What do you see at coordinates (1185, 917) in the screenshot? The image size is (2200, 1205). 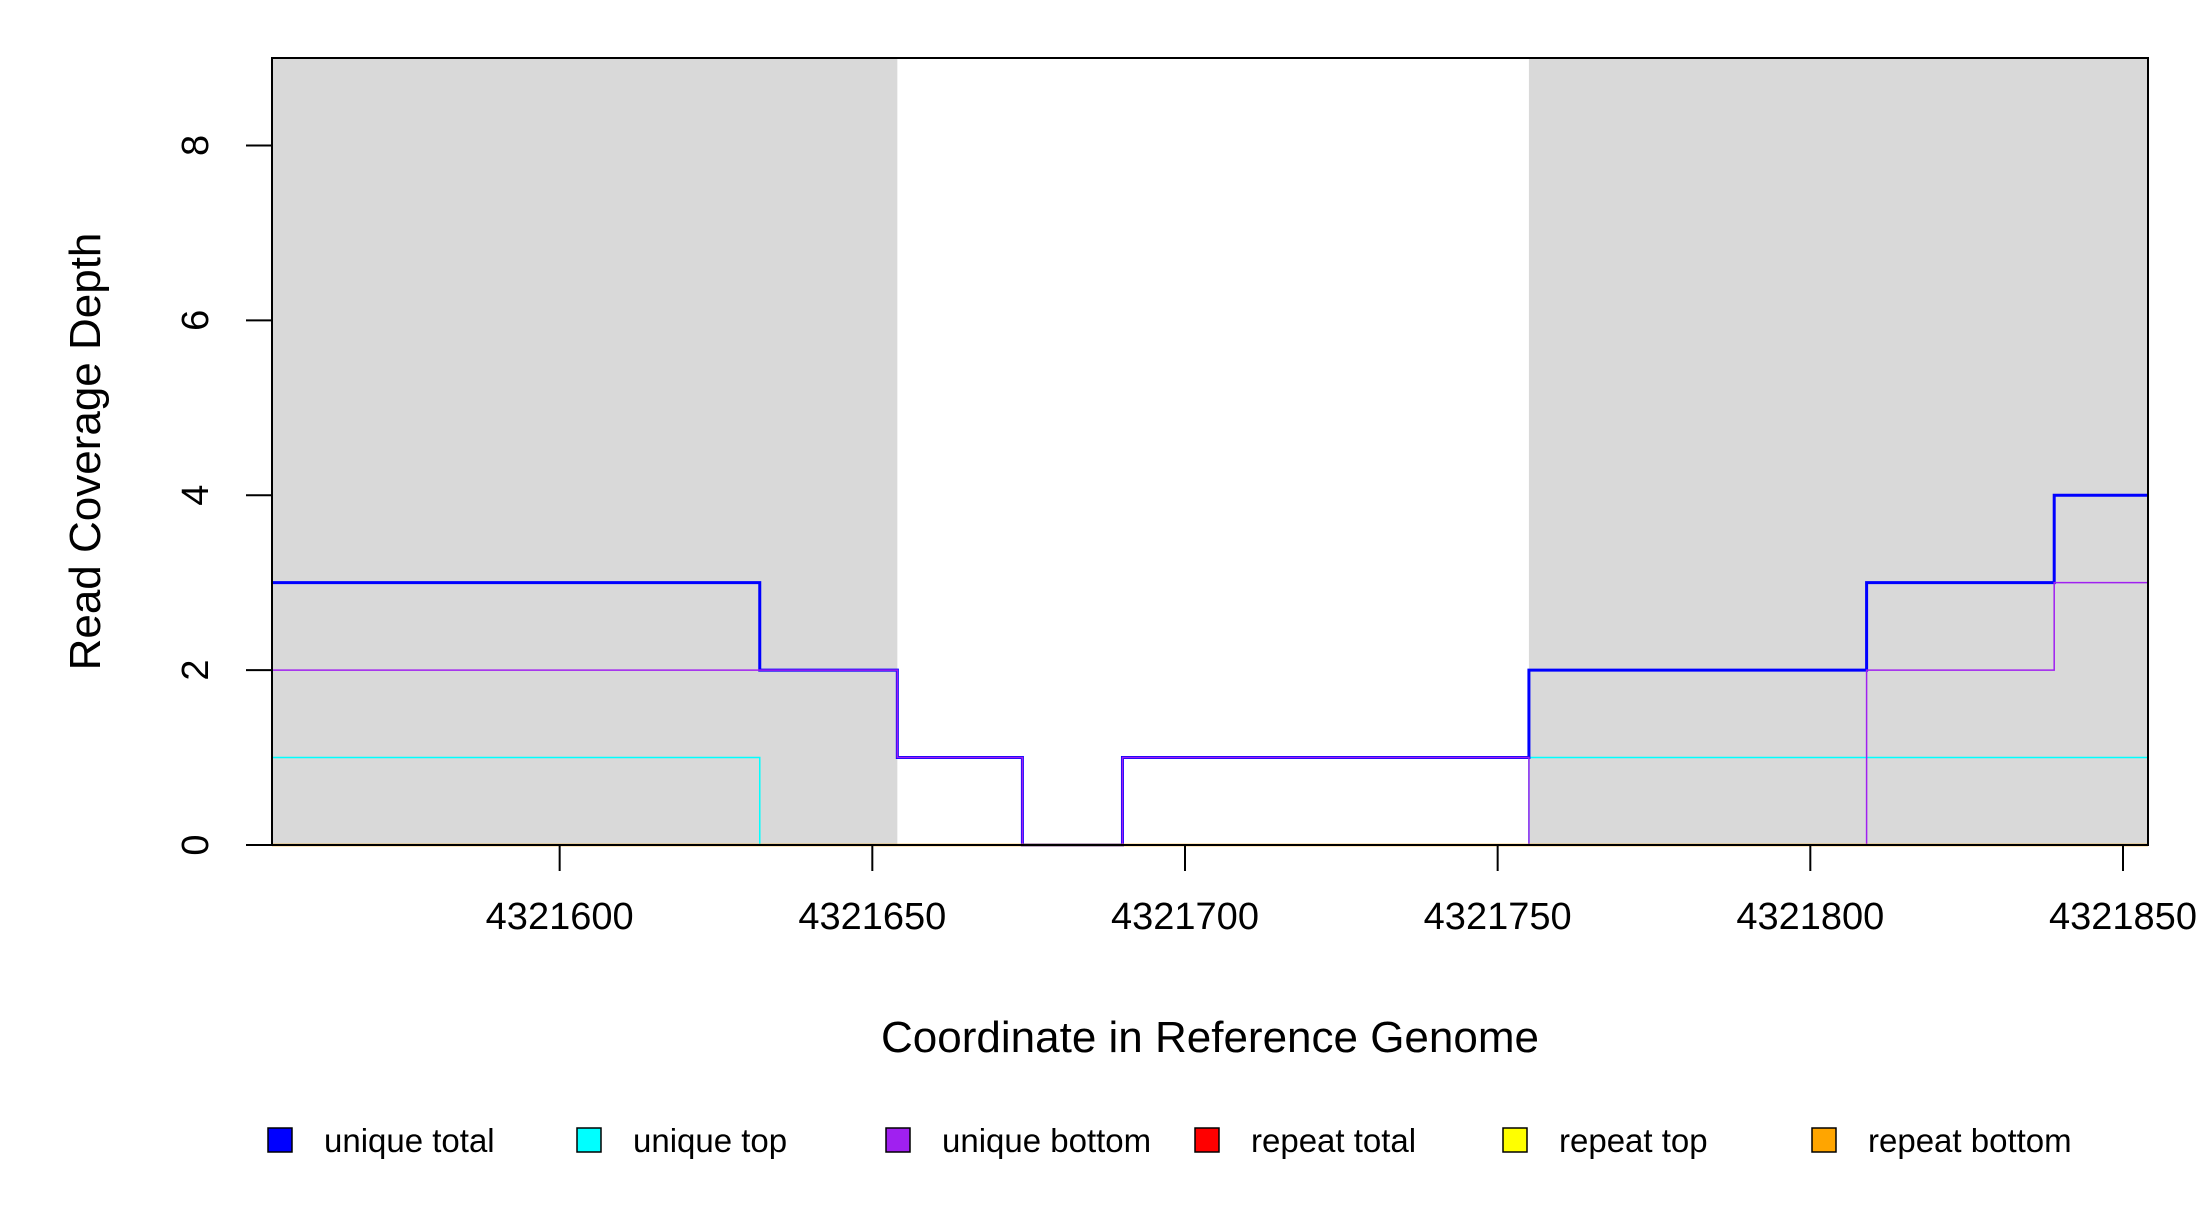 I see `x-tick-label-2: 4321700` at bounding box center [1185, 917].